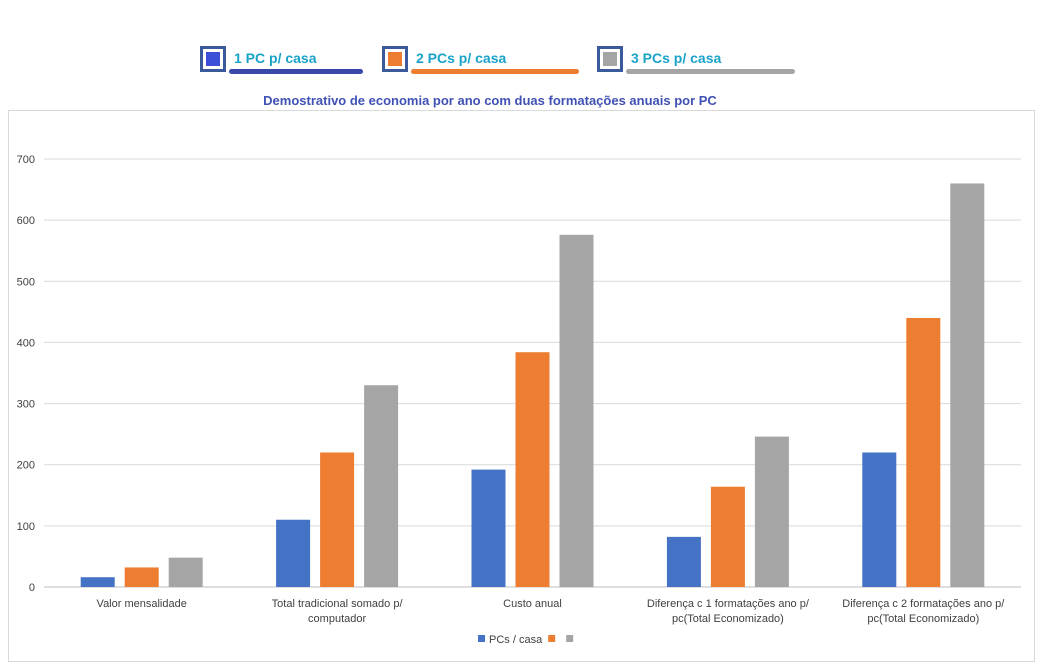  What do you see at coordinates (610, 59) in the screenshot?
I see `legend-swatch-gray` at bounding box center [610, 59].